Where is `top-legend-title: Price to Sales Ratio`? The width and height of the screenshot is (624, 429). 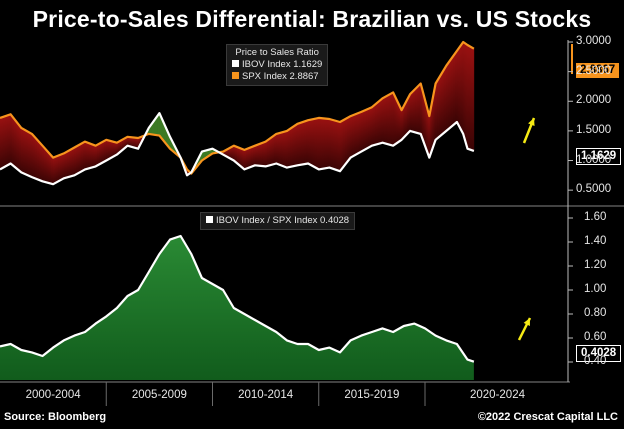 top-legend-title: Price to Sales Ratio is located at coordinates (277, 52).